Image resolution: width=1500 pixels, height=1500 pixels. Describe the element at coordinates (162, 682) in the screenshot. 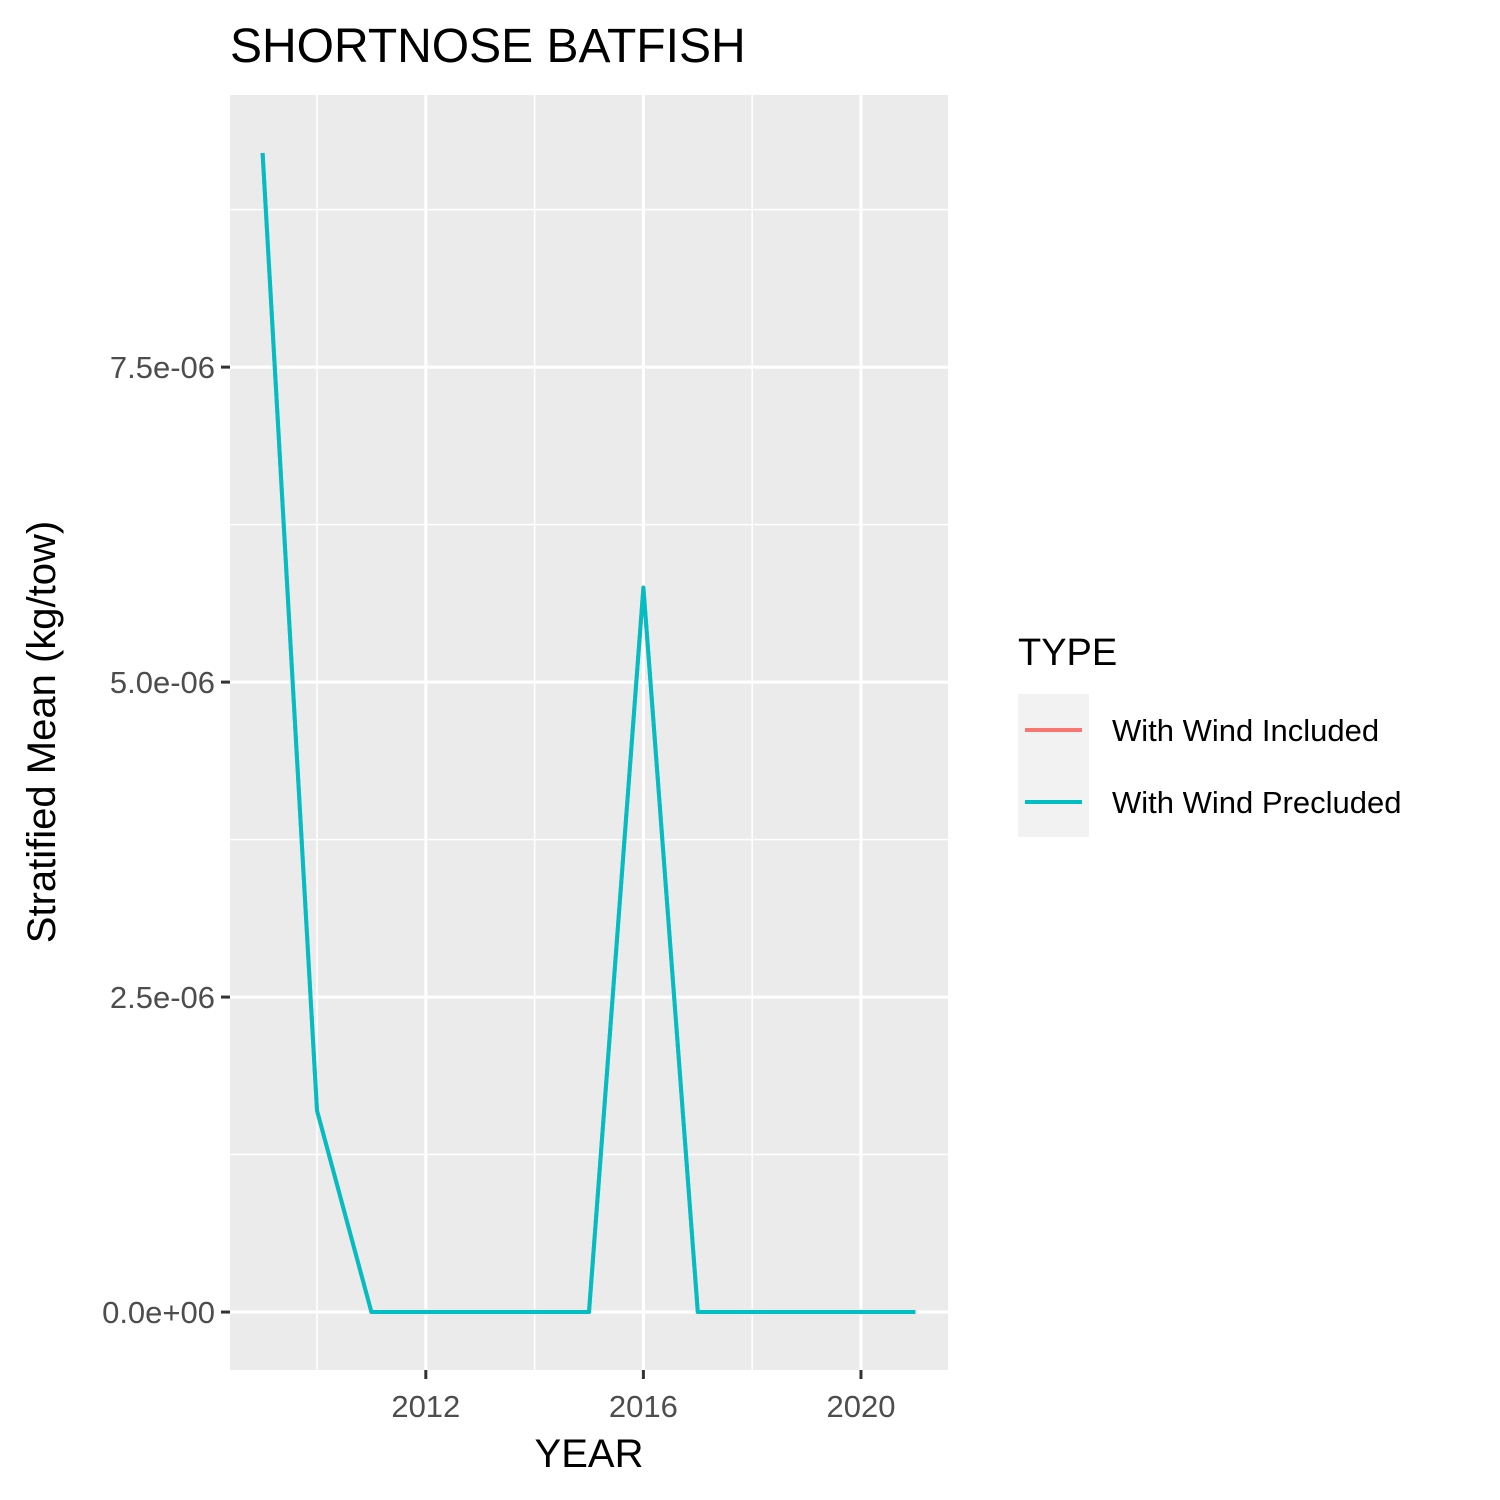

I see `y-tick-label: 5.0e-06` at that location.